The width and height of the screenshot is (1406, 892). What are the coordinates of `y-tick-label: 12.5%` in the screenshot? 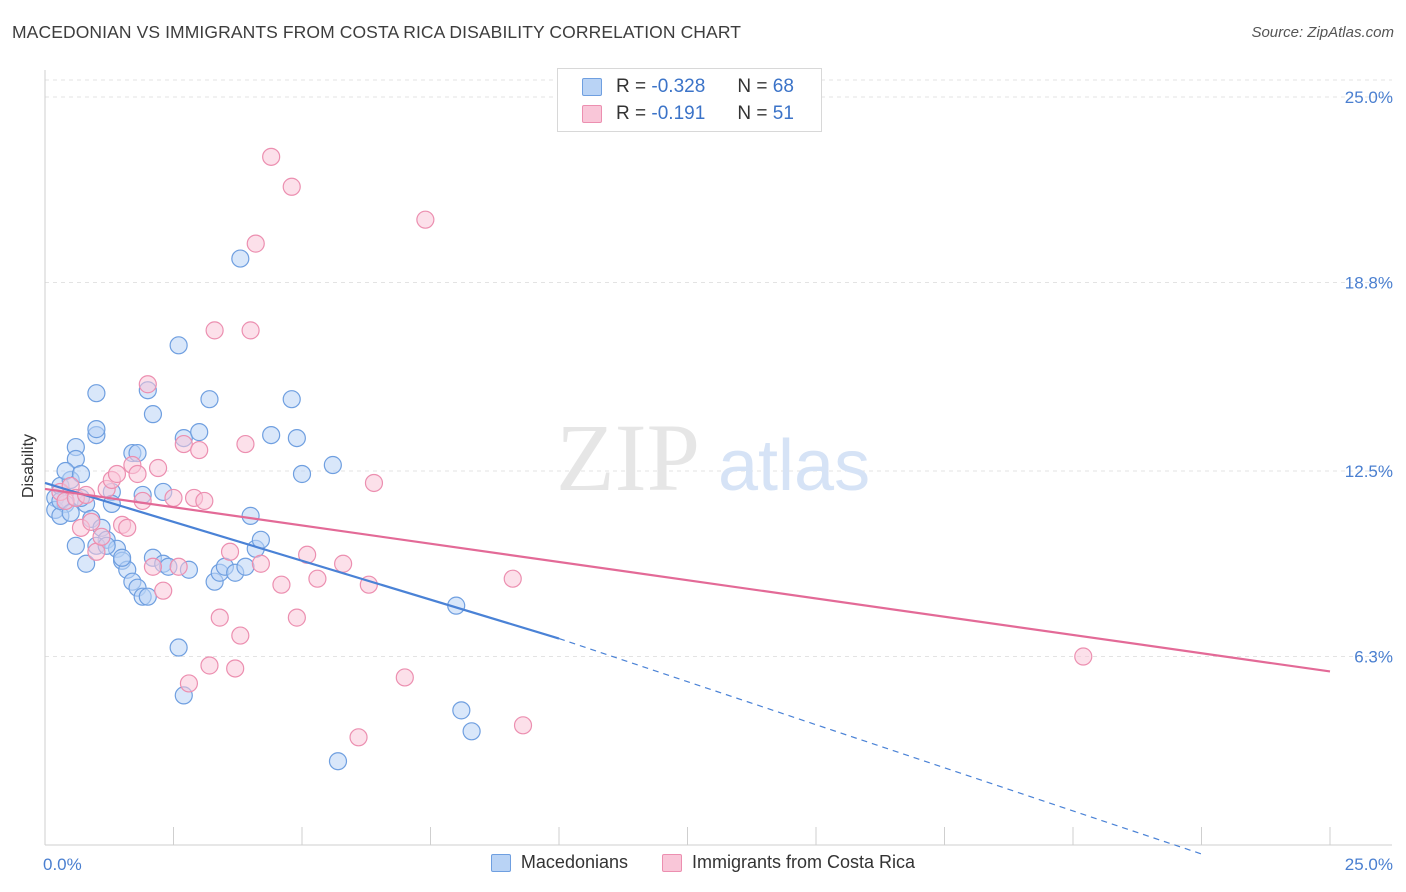 It's located at (1369, 471).